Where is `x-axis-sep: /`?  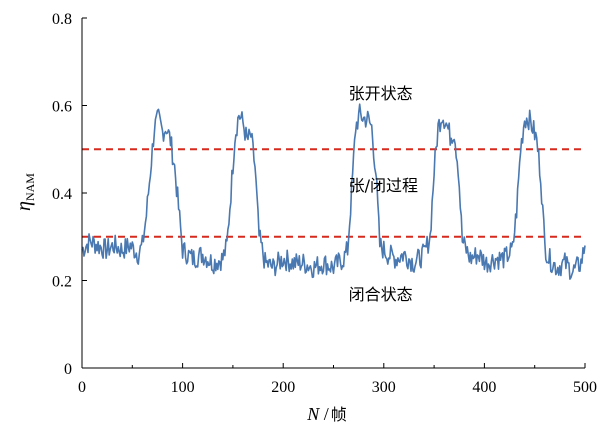
x-axis-sep: / is located at coordinates (324, 414).